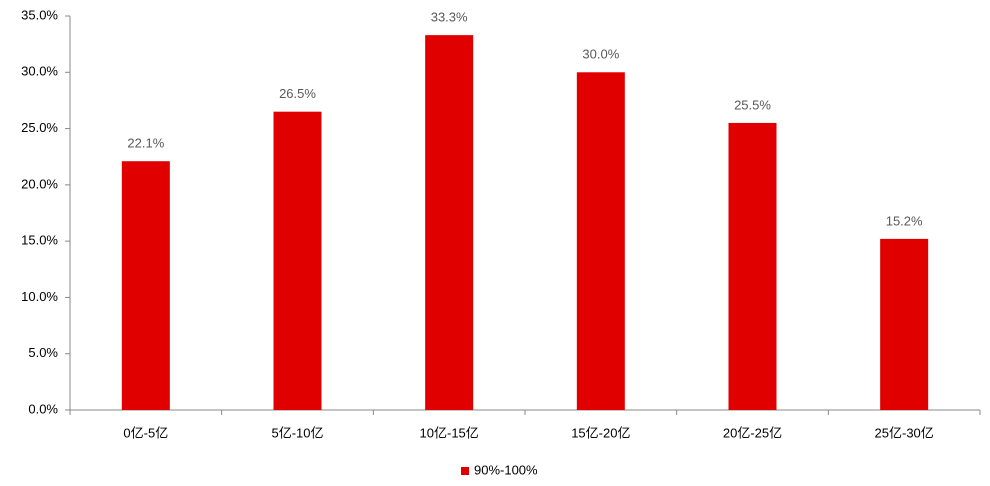 This screenshot has width=990, height=486. What do you see at coordinates (43, 408) in the screenshot?
I see `y-tick-label: 0.0%` at bounding box center [43, 408].